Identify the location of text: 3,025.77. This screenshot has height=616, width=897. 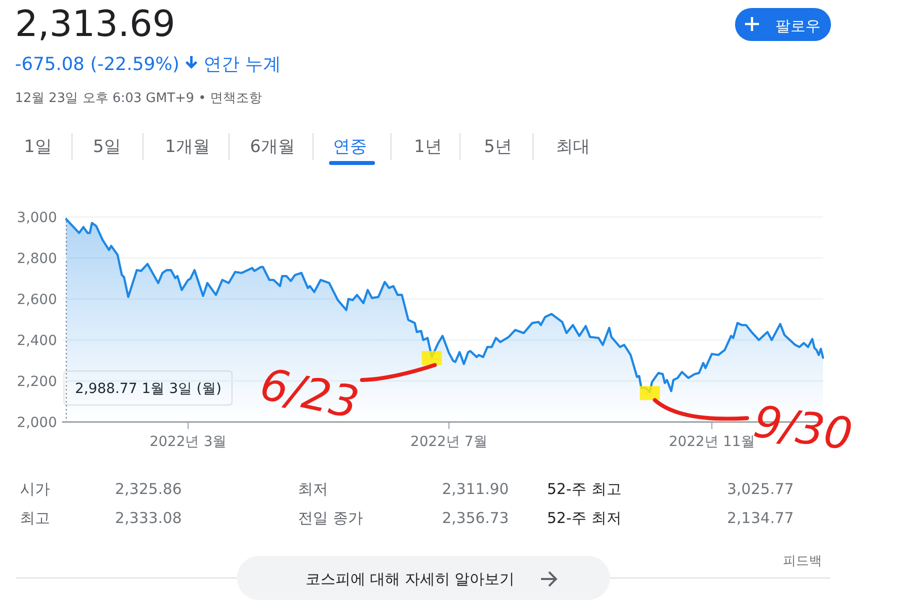
(760, 489).